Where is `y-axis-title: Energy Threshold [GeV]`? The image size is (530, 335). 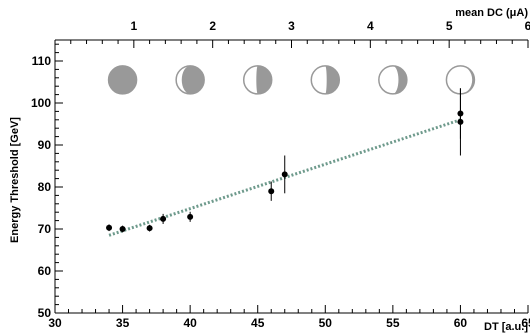
y-axis-title: Energy Threshold [GeV] is located at coordinates (15, 180).